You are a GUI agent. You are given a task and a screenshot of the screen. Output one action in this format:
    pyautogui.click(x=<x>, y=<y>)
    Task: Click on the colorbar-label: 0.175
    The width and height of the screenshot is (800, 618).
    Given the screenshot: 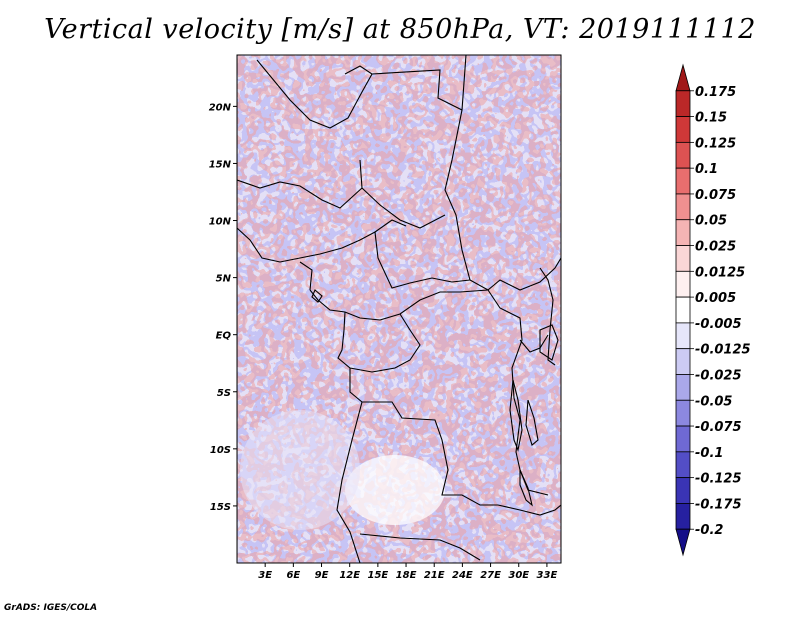 What is the action you would take?
    pyautogui.click(x=715, y=92)
    